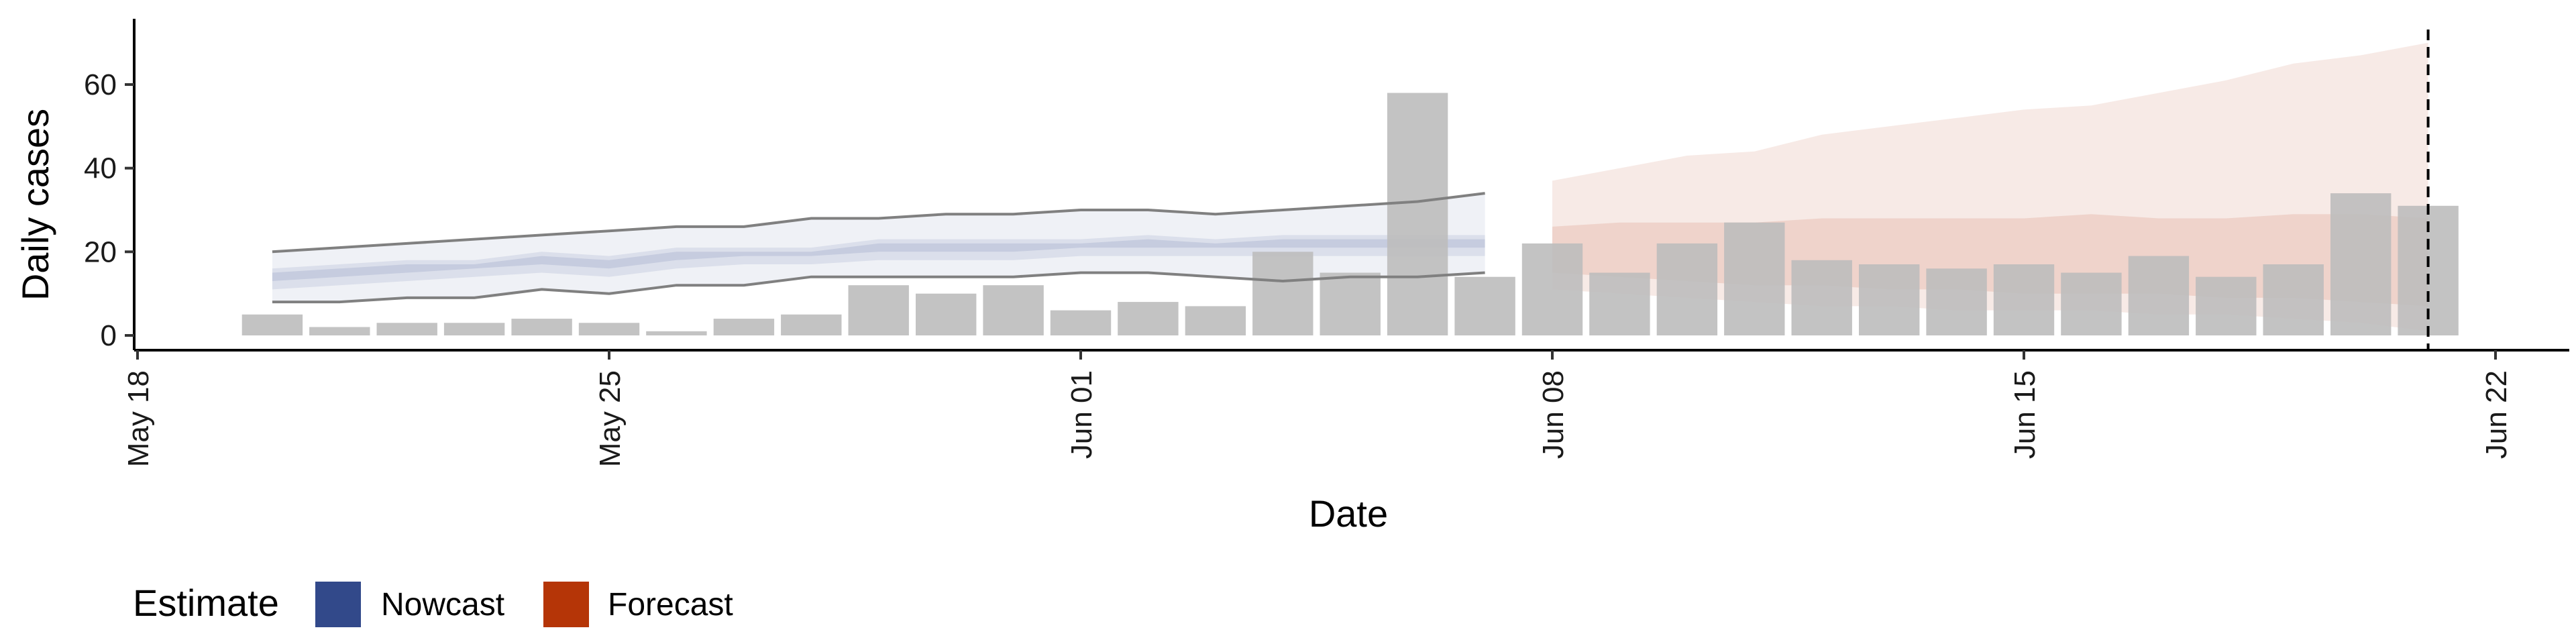 The width and height of the screenshot is (2576, 644). I want to click on x-tick-label: Jun 08, so click(1553, 414).